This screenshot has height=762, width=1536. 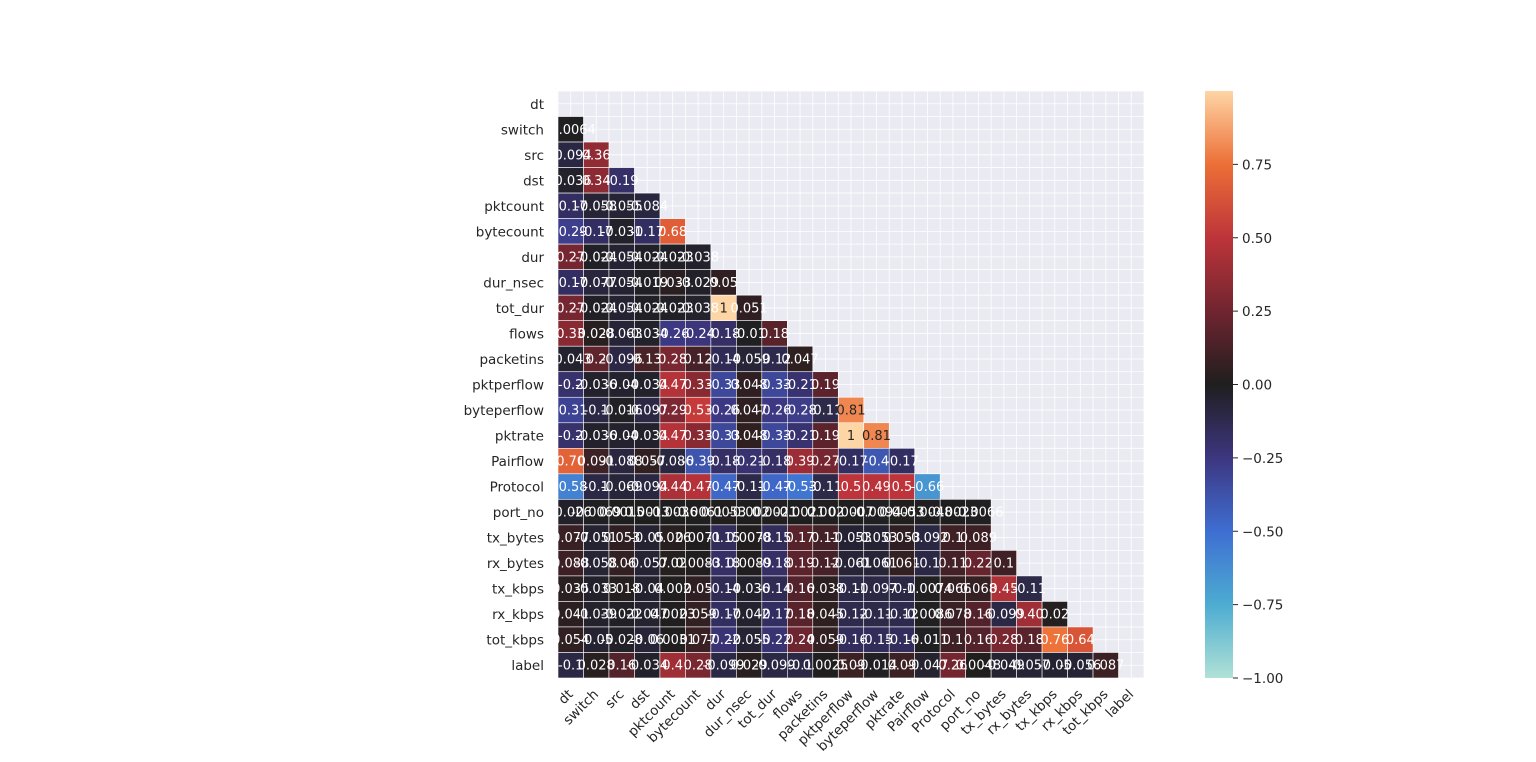 I want to click on cell-value-label: -0.051, so click(x=596, y=538).